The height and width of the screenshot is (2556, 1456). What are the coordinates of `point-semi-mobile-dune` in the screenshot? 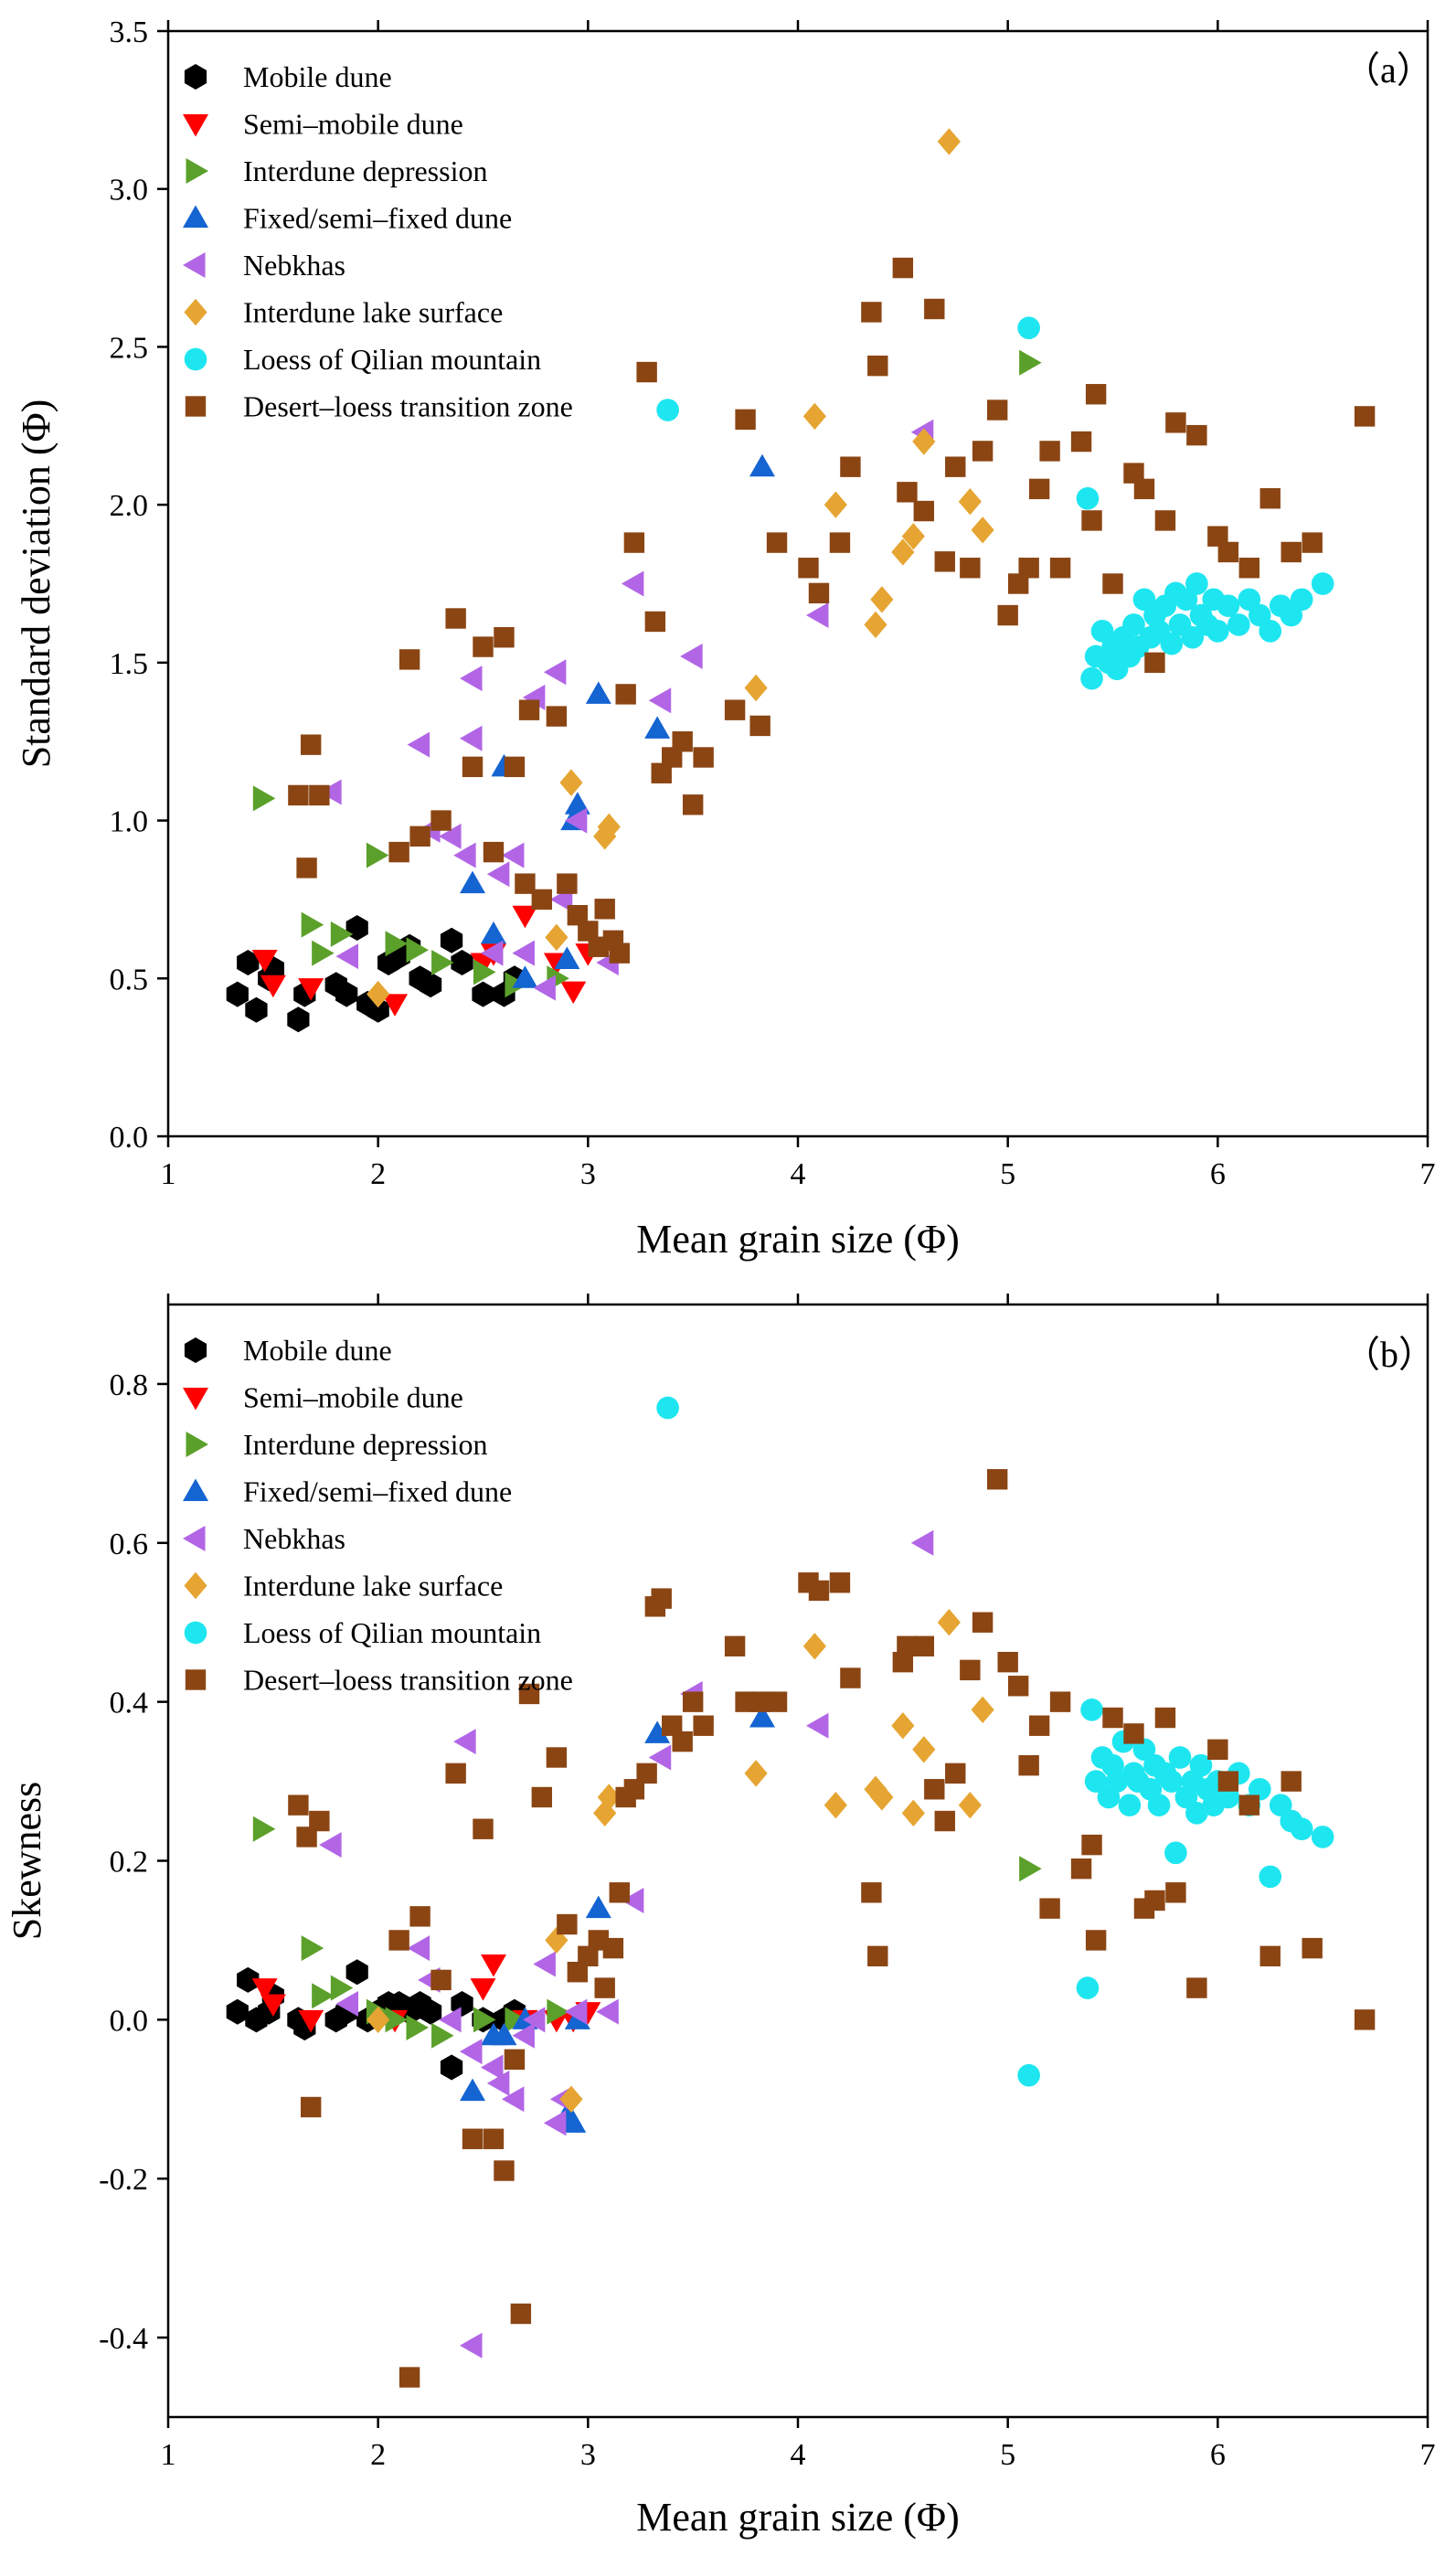 It's located at (574, 993).